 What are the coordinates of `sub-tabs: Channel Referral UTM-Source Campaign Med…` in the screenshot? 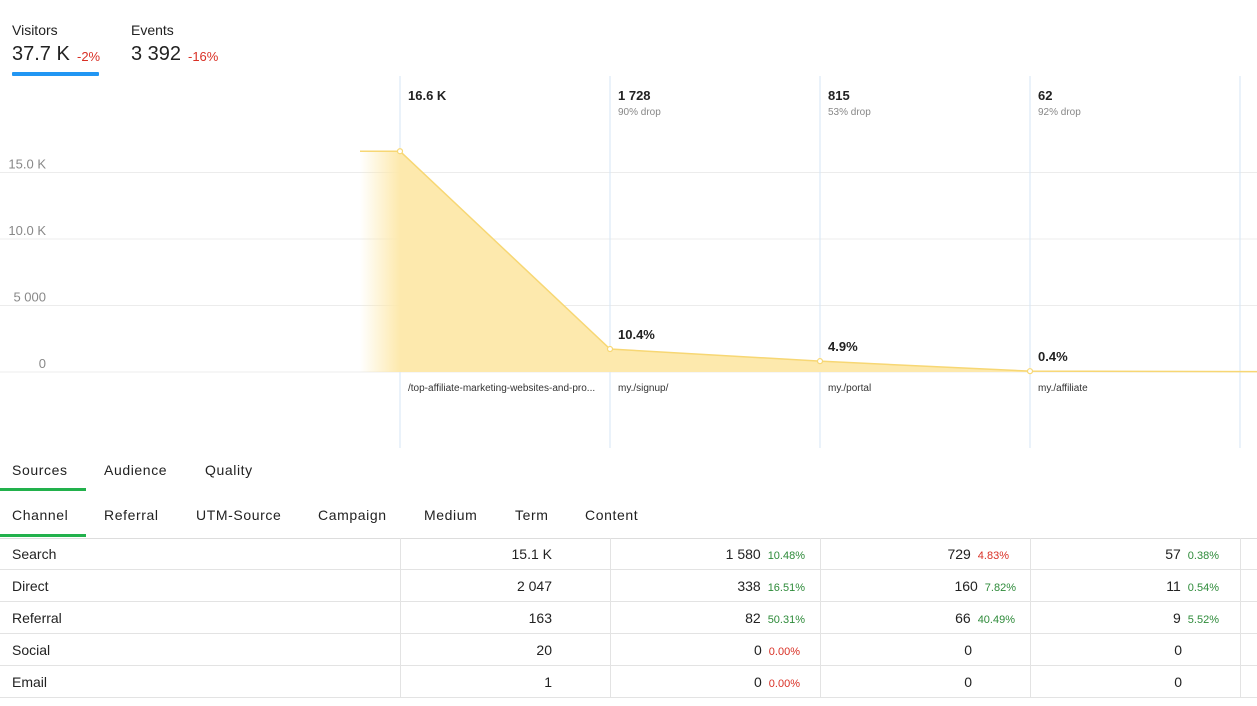 It's located at (628, 522).